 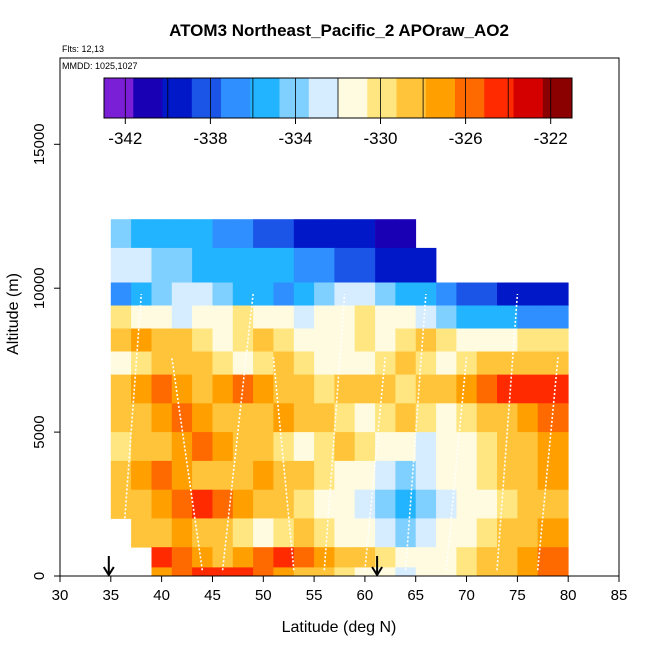 What do you see at coordinates (517, 595) in the screenshot?
I see `x-tick-label: 75` at bounding box center [517, 595].